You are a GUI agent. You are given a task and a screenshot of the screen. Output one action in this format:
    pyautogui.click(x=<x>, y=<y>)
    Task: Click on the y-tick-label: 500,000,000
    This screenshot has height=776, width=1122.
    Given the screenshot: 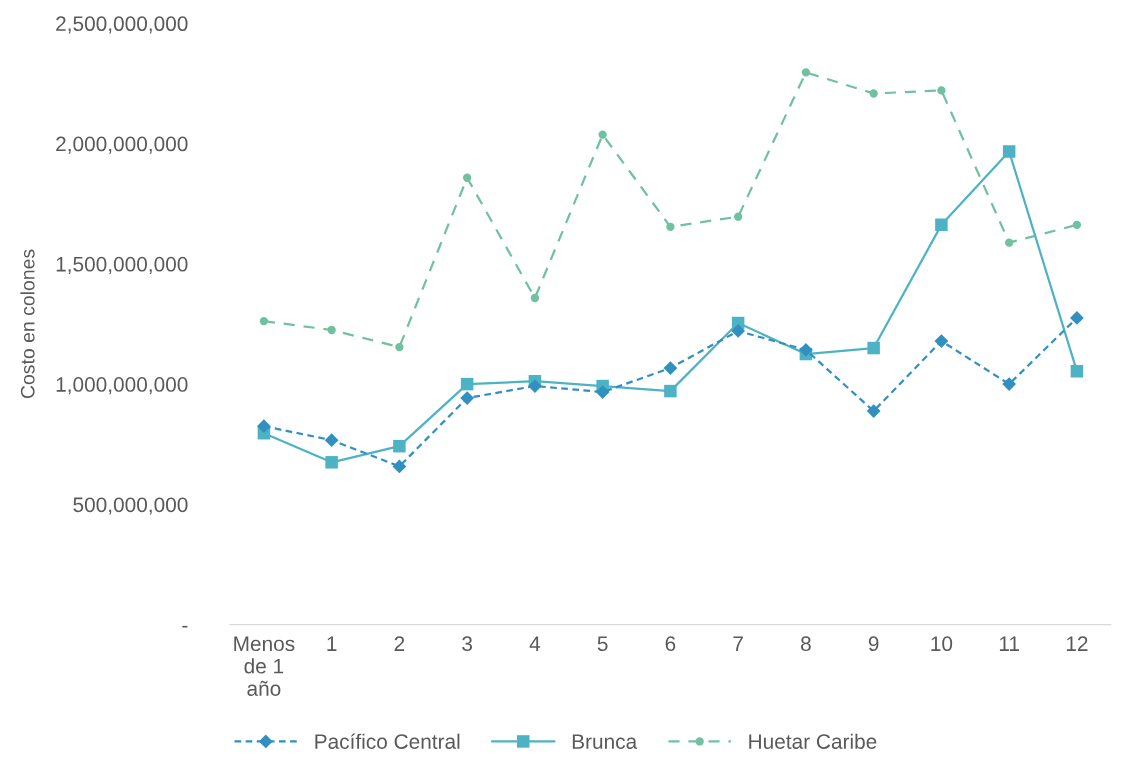 What is the action you would take?
    pyautogui.click(x=130, y=506)
    